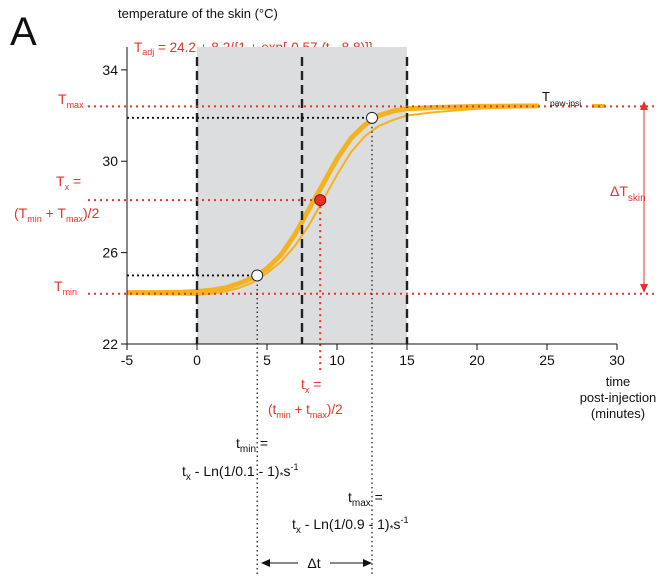  I want to click on tmin-bottom-label: tmin =, so click(252, 445).